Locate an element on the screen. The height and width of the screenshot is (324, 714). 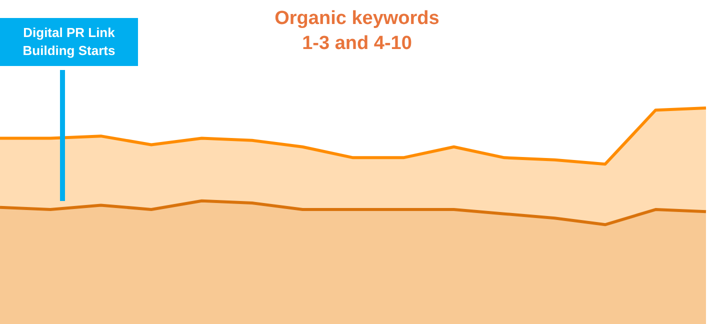
chart-subtitle: 1-3 and 4-10 is located at coordinates (357, 43).